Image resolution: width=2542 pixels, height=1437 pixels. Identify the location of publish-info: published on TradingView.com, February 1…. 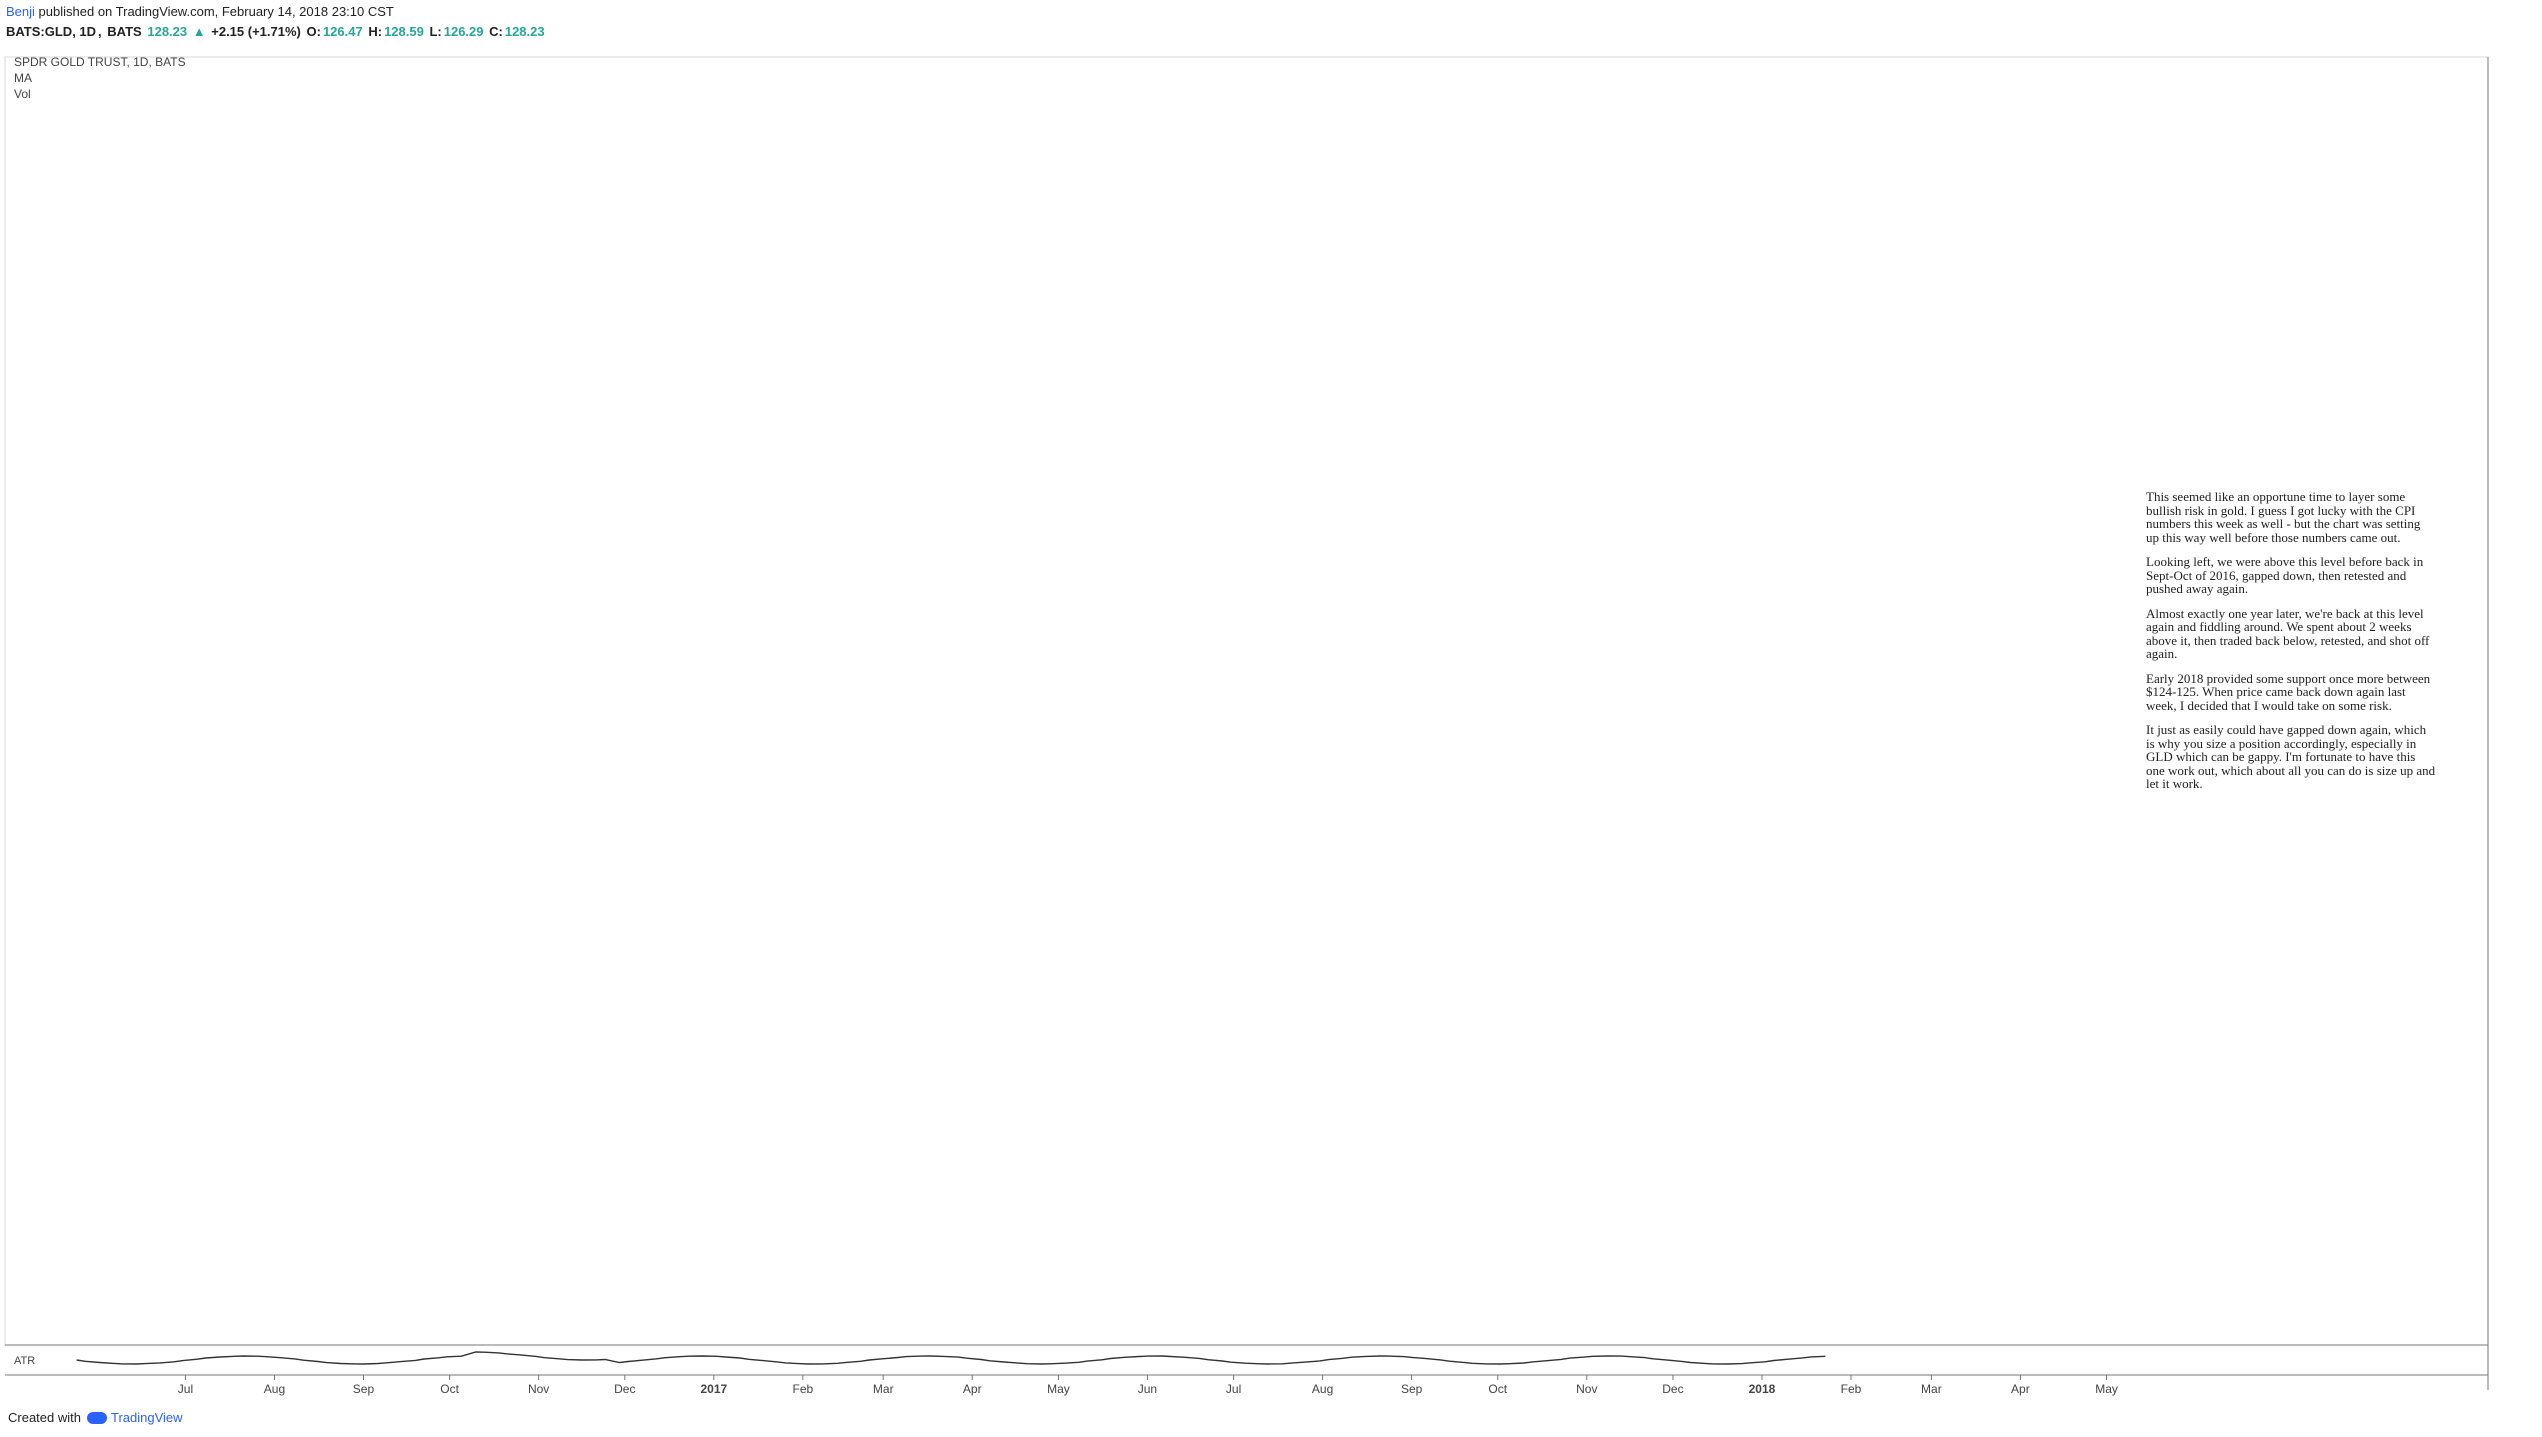
(216, 11).